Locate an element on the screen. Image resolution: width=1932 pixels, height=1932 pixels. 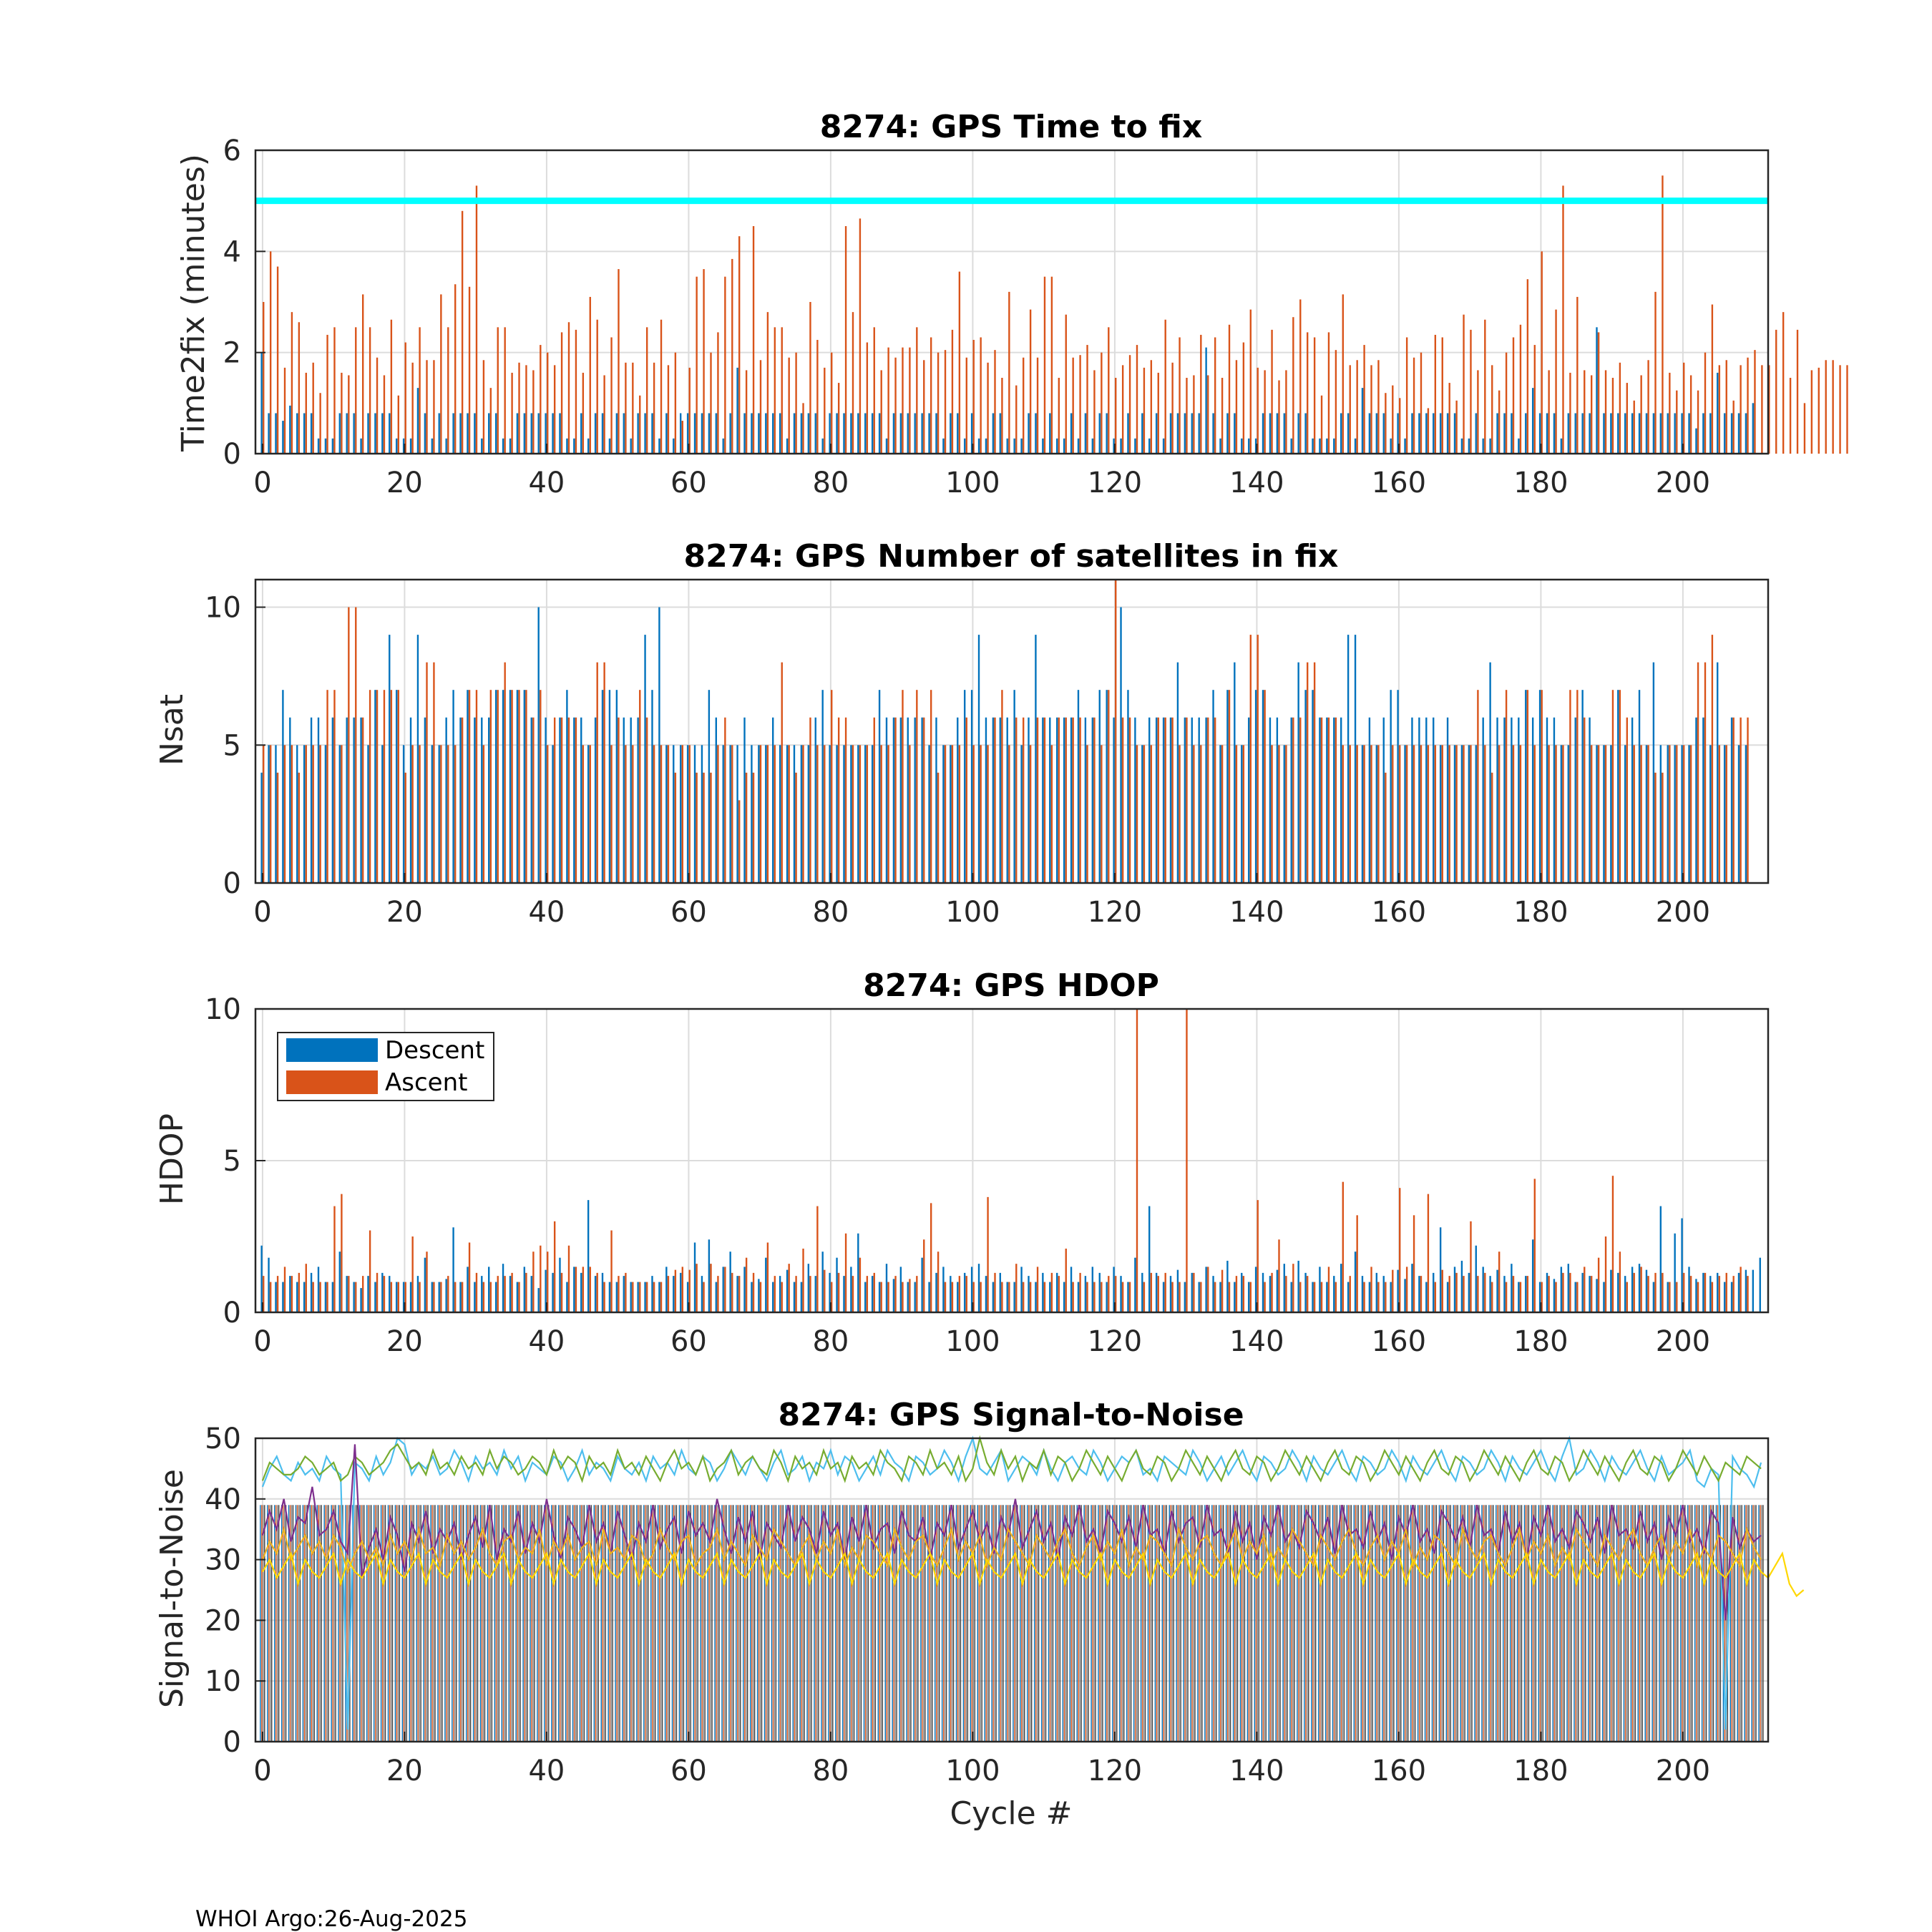
y-tick-label: 5 is located at coordinates (232, 745).